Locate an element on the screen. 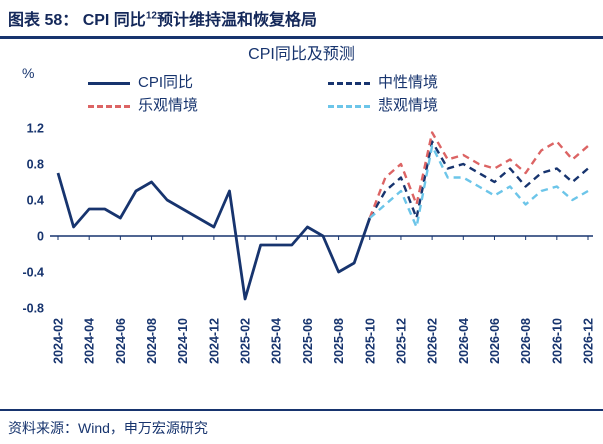  figure-header: 图表 58： CPI 同比12预计维持温和恢复格局 is located at coordinates (301, 20).